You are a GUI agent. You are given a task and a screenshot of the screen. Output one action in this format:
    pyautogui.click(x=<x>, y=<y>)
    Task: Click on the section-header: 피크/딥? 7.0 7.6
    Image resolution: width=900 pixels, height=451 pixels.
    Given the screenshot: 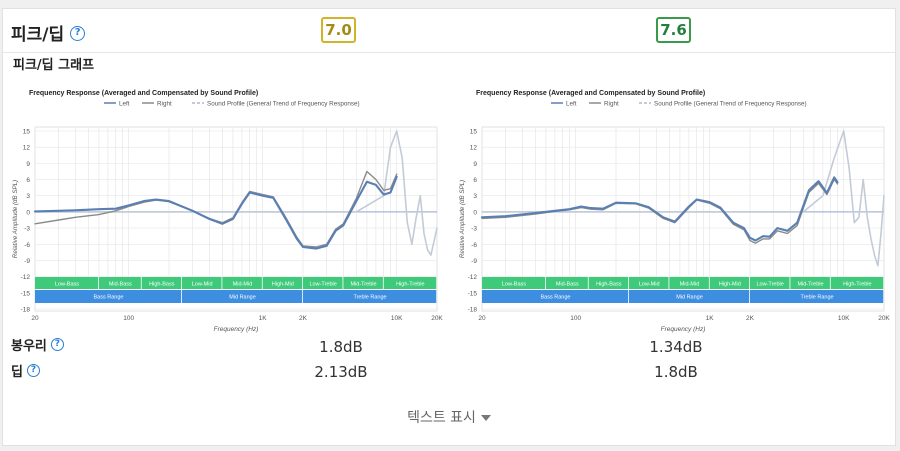 What is the action you would take?
    pyautogui.click(x=449, y=31)
    